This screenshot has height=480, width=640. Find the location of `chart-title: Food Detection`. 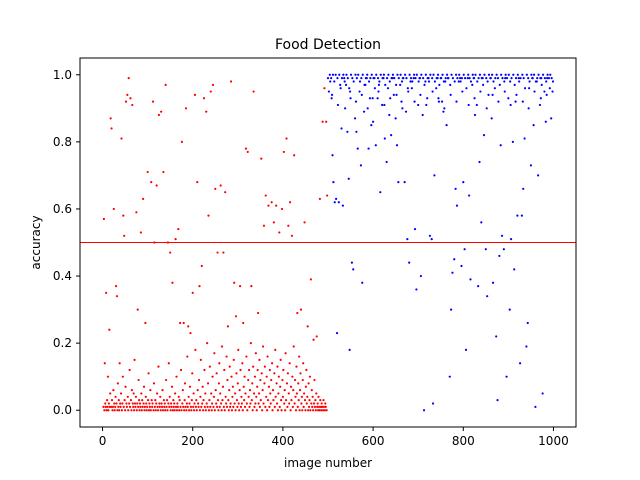

chart-title: Food Detection is located at coordinates (328, 45).